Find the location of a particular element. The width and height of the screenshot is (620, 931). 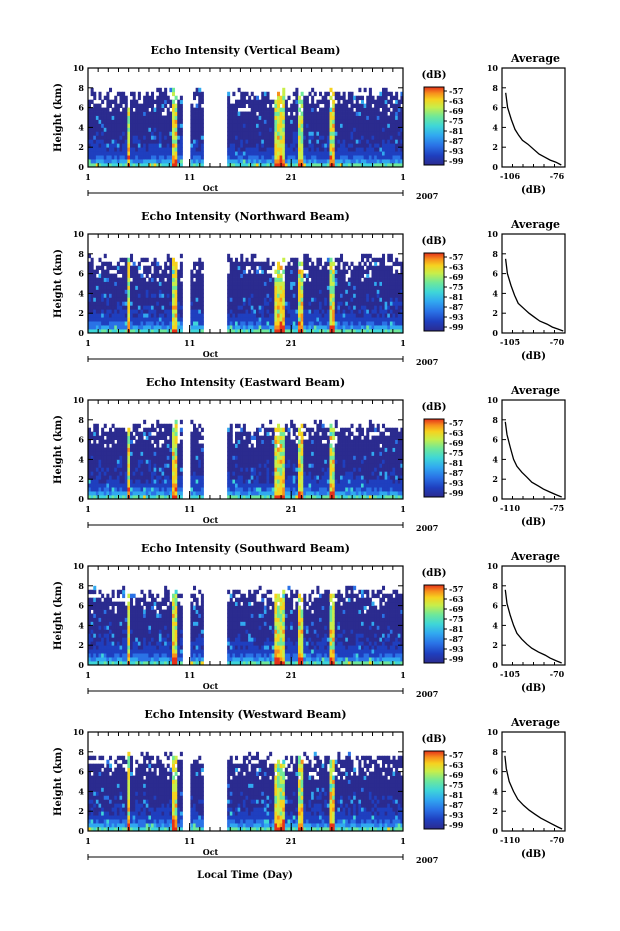

heatmap-title: Echo Intensity (Eastward Beam) is located at coordinates (245, 382).